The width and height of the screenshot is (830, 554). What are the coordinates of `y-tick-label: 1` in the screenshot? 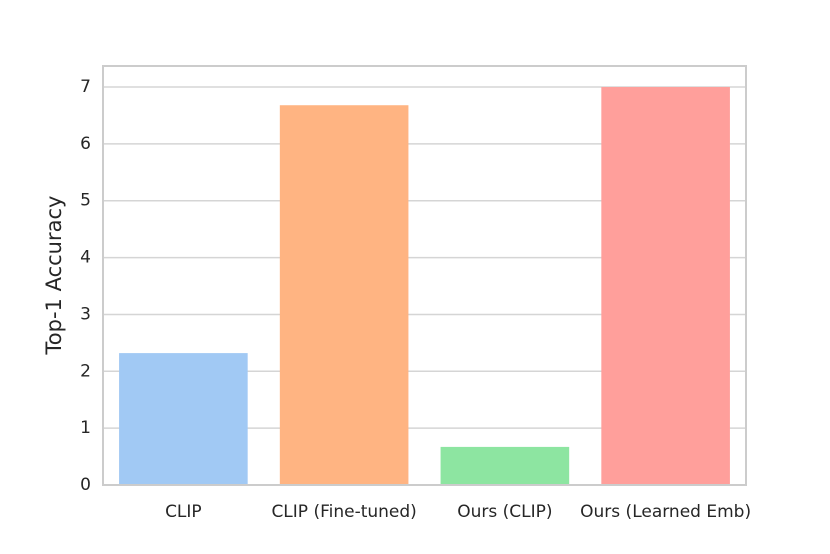 It's located at (85, 428).